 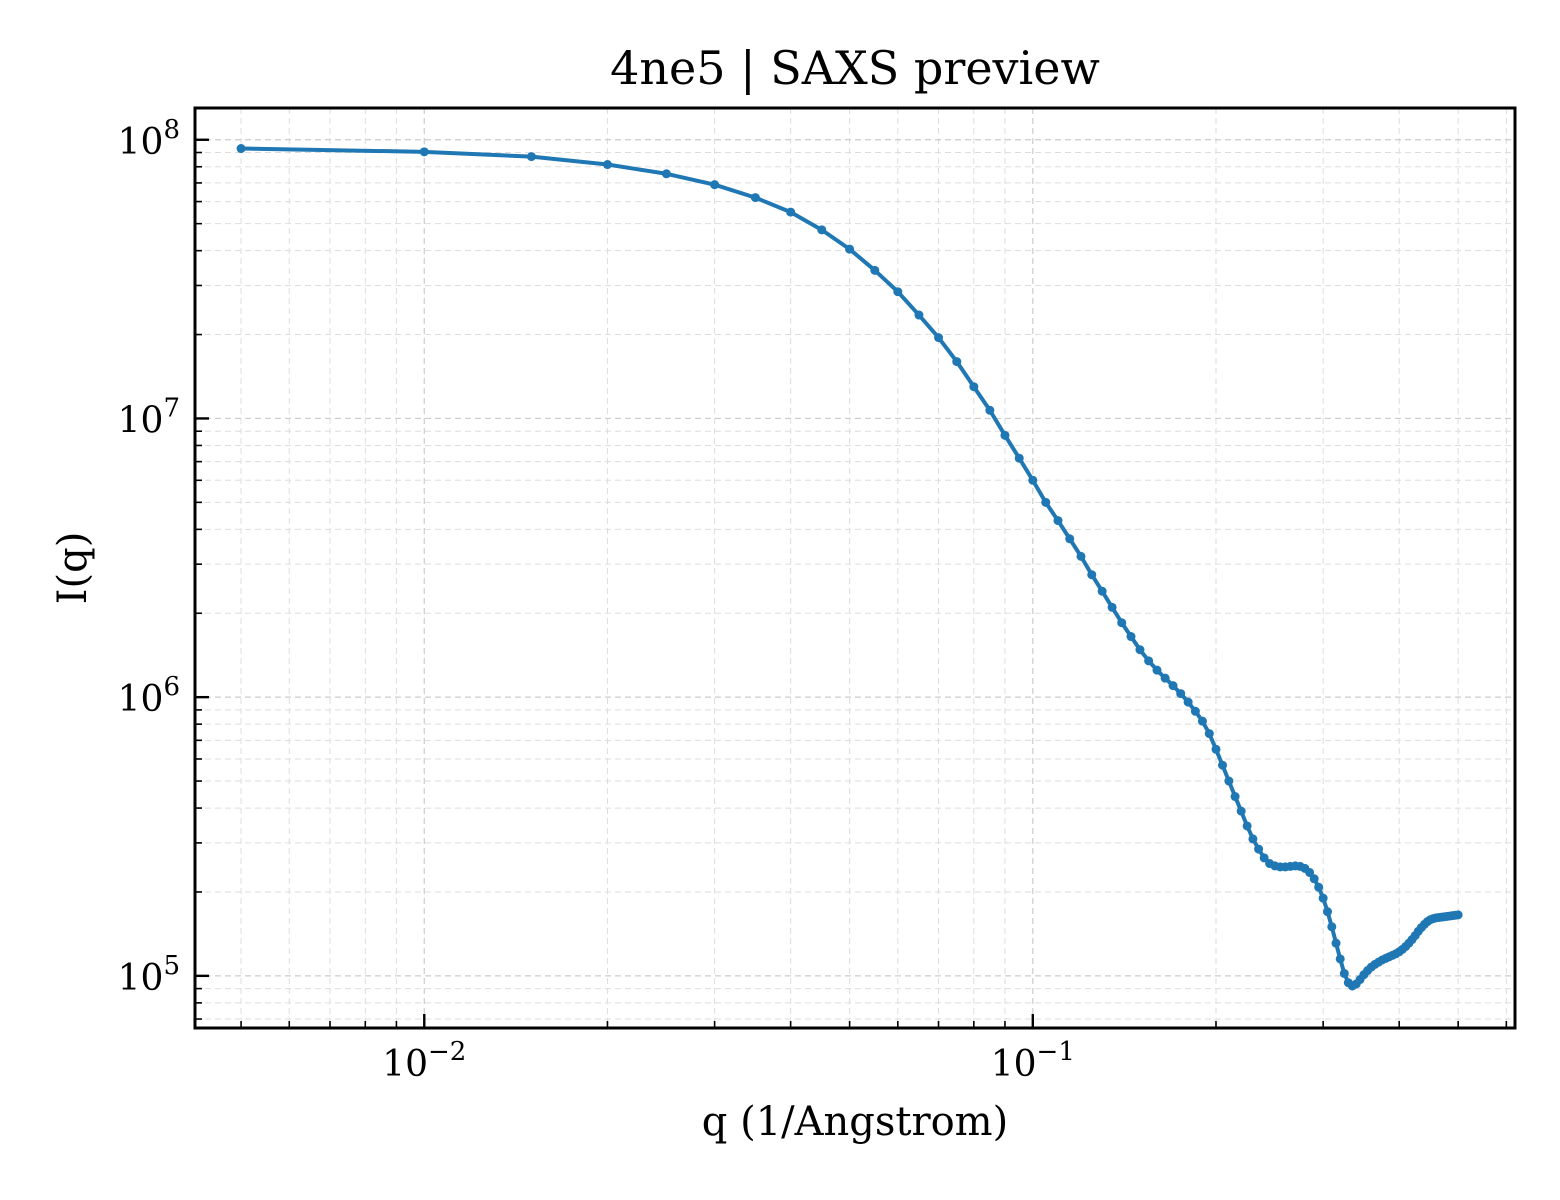 I want to click on x-tick-label: 10⁻², so click(x=424, y=1061).